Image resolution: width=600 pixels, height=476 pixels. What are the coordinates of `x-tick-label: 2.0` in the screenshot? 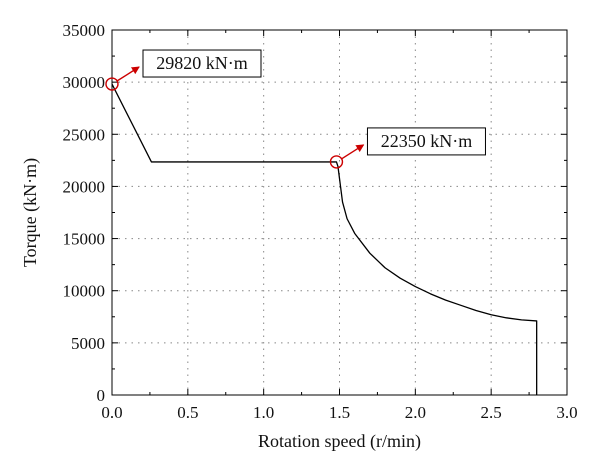 It's located at (415, 412).